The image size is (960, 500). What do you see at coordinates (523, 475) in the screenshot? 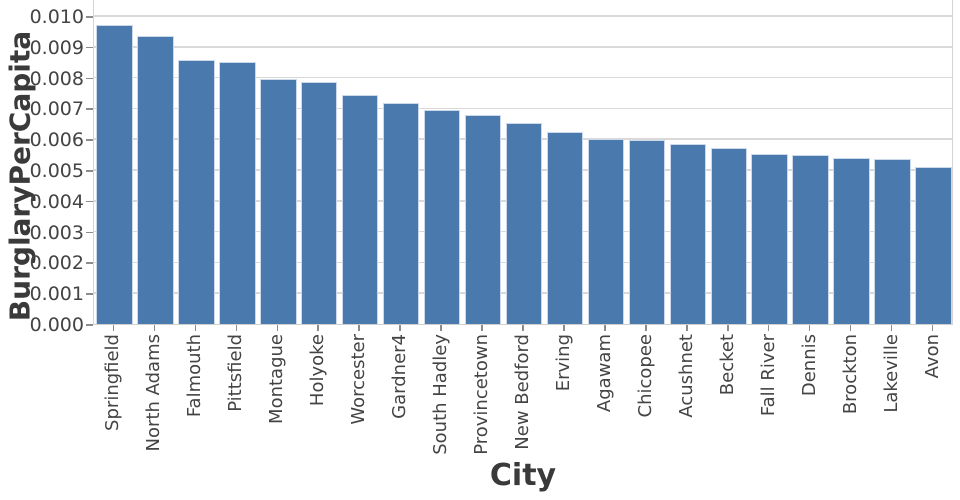
I see `x-axis-title: City` at bounding box center [523, 475].